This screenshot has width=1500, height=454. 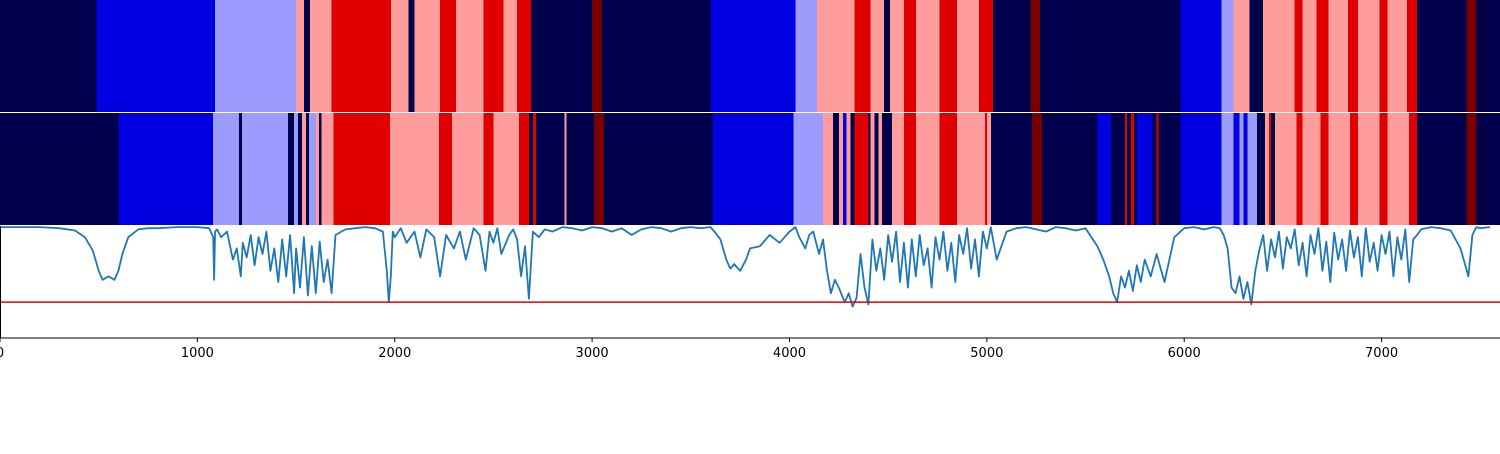 I want to click on x-tick-label: 1000, so click(x=197, y=353).